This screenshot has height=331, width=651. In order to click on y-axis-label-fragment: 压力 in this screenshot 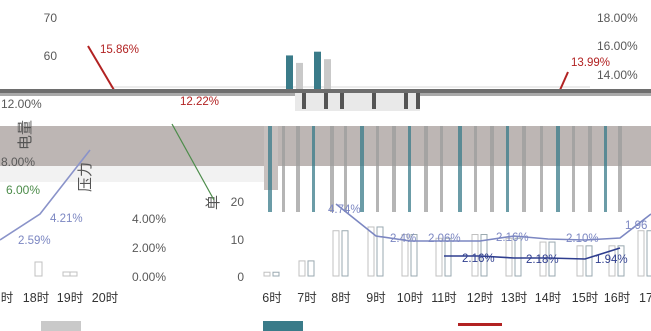, I will do `click(85, 177)`.